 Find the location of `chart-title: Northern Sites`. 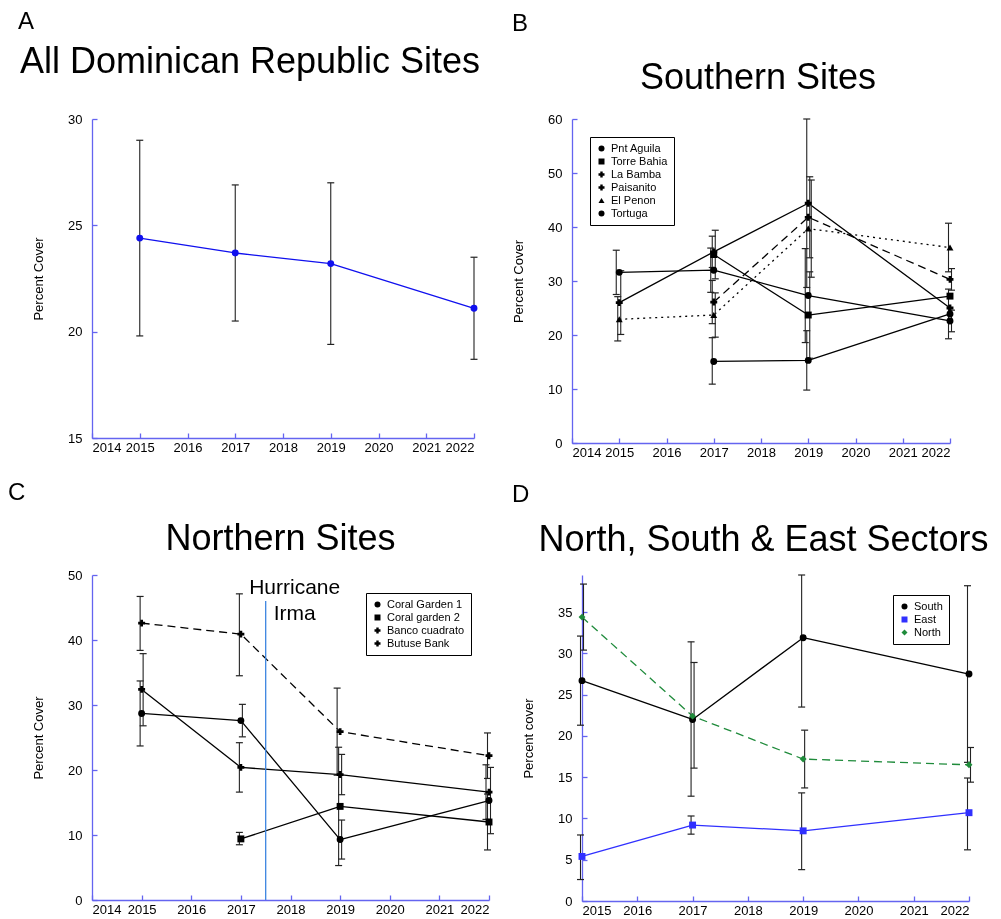

chart-title: Northern Sites is located at coordinates (280, 537).